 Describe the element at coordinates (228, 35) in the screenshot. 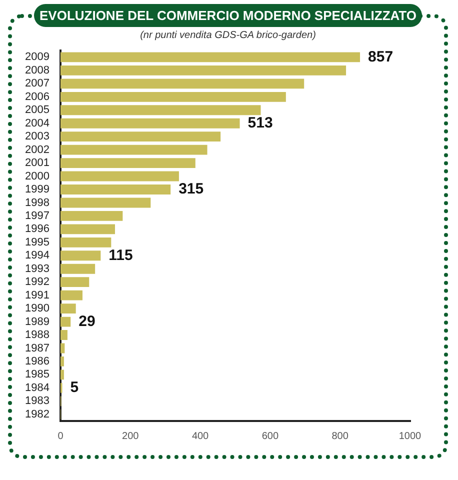

I see `chart-subtitle: (nr punti vendita GDS-GA brico-garden)` at that location.